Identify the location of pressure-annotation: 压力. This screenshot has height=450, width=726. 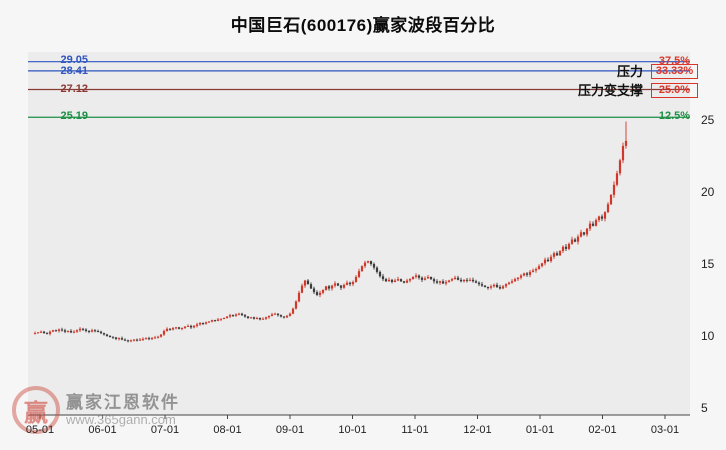
(629, 71).